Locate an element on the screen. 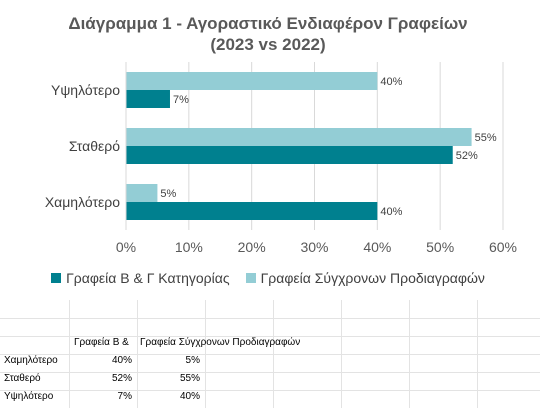 The height and width of the screenshot is (408, 540). legend-label-series-1: Γραφεία Β & Γ Κατηγορίας is located at coordinates (148, 278).